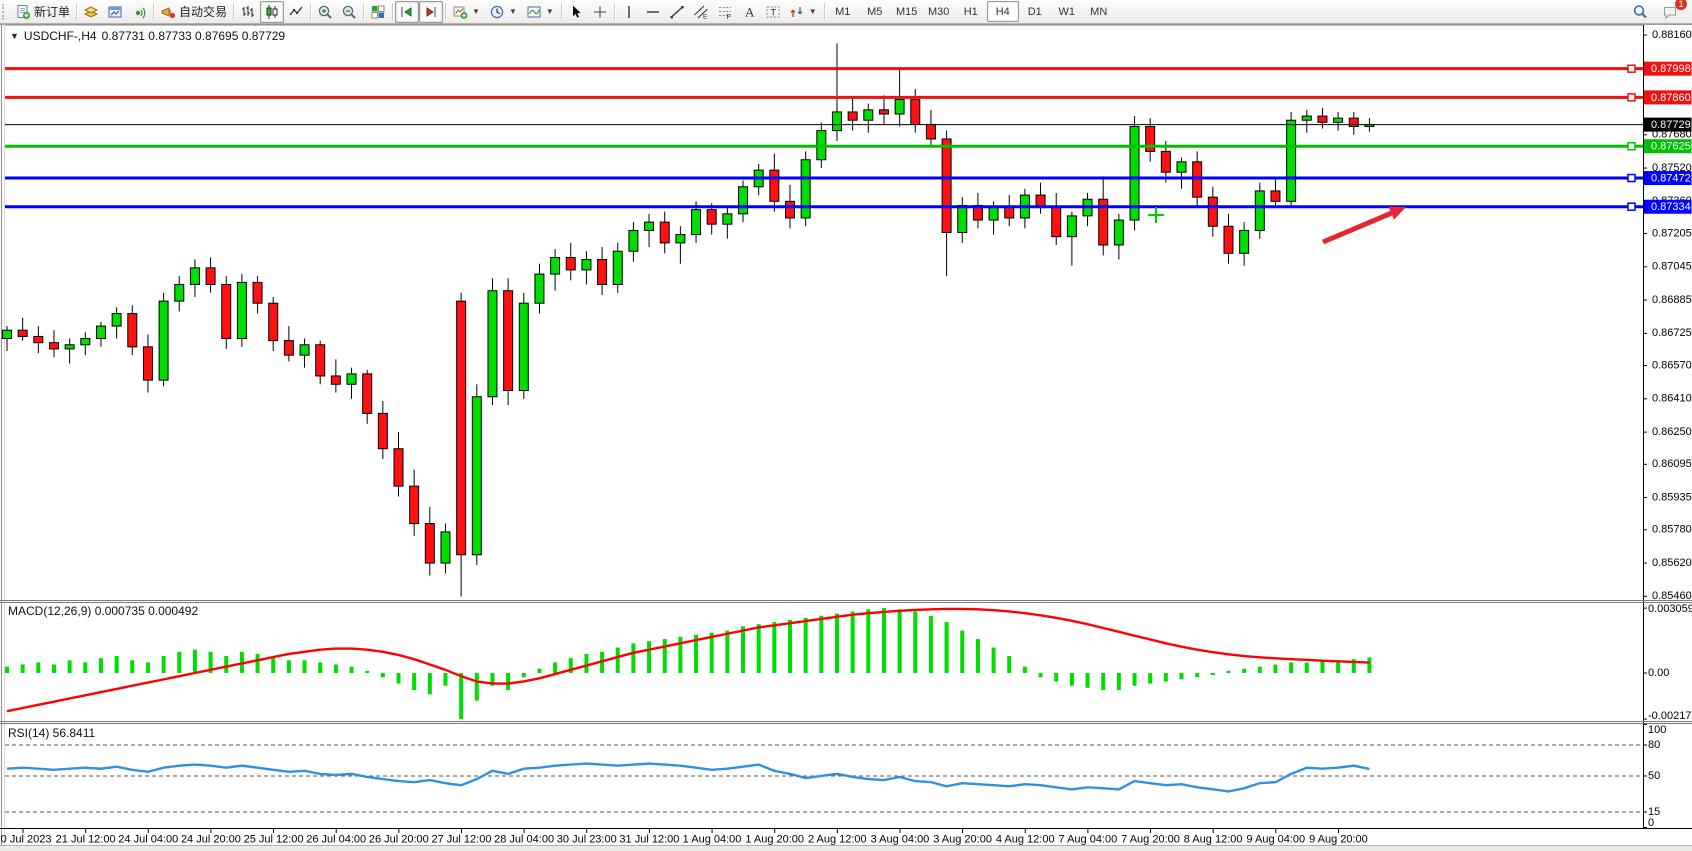 The height and width of the screenshot is (851, 1692). I want to click on horizontal-line-button, so click(653, 12).